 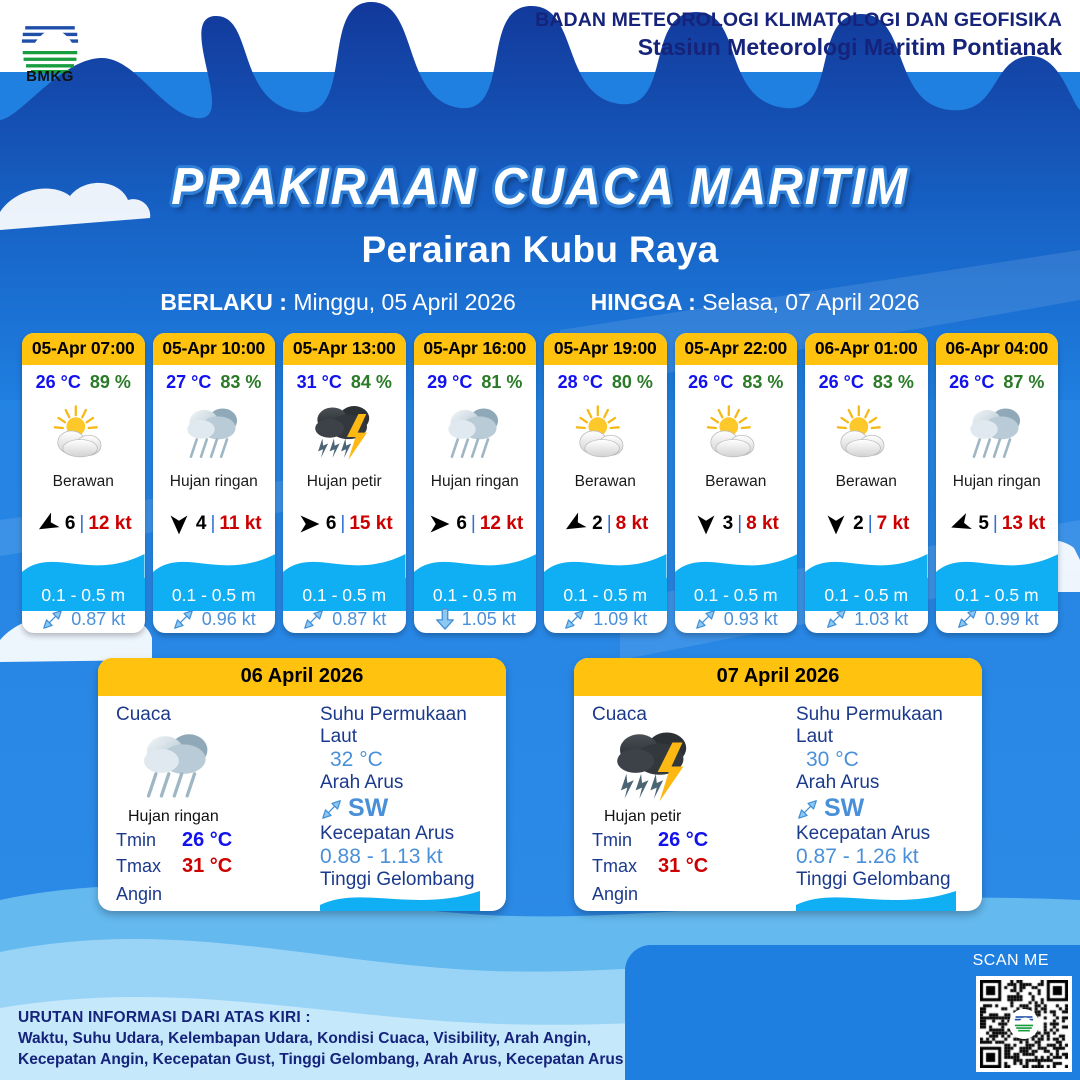 I want to click on daily-wind: 2 - 6 kt, so click(x=692, y=909).